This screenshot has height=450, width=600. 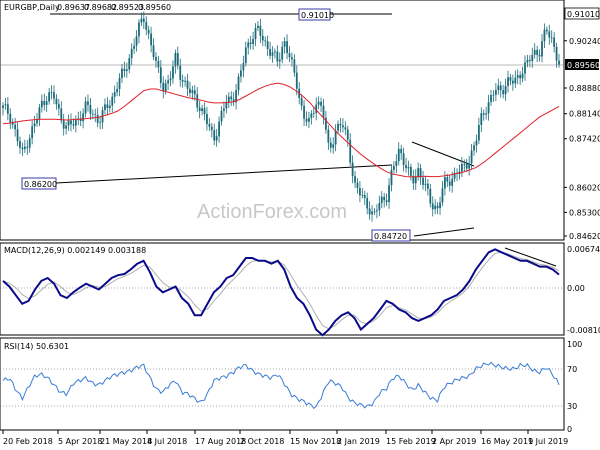 I want to click on rsi-line, so click(x=281, y=385).